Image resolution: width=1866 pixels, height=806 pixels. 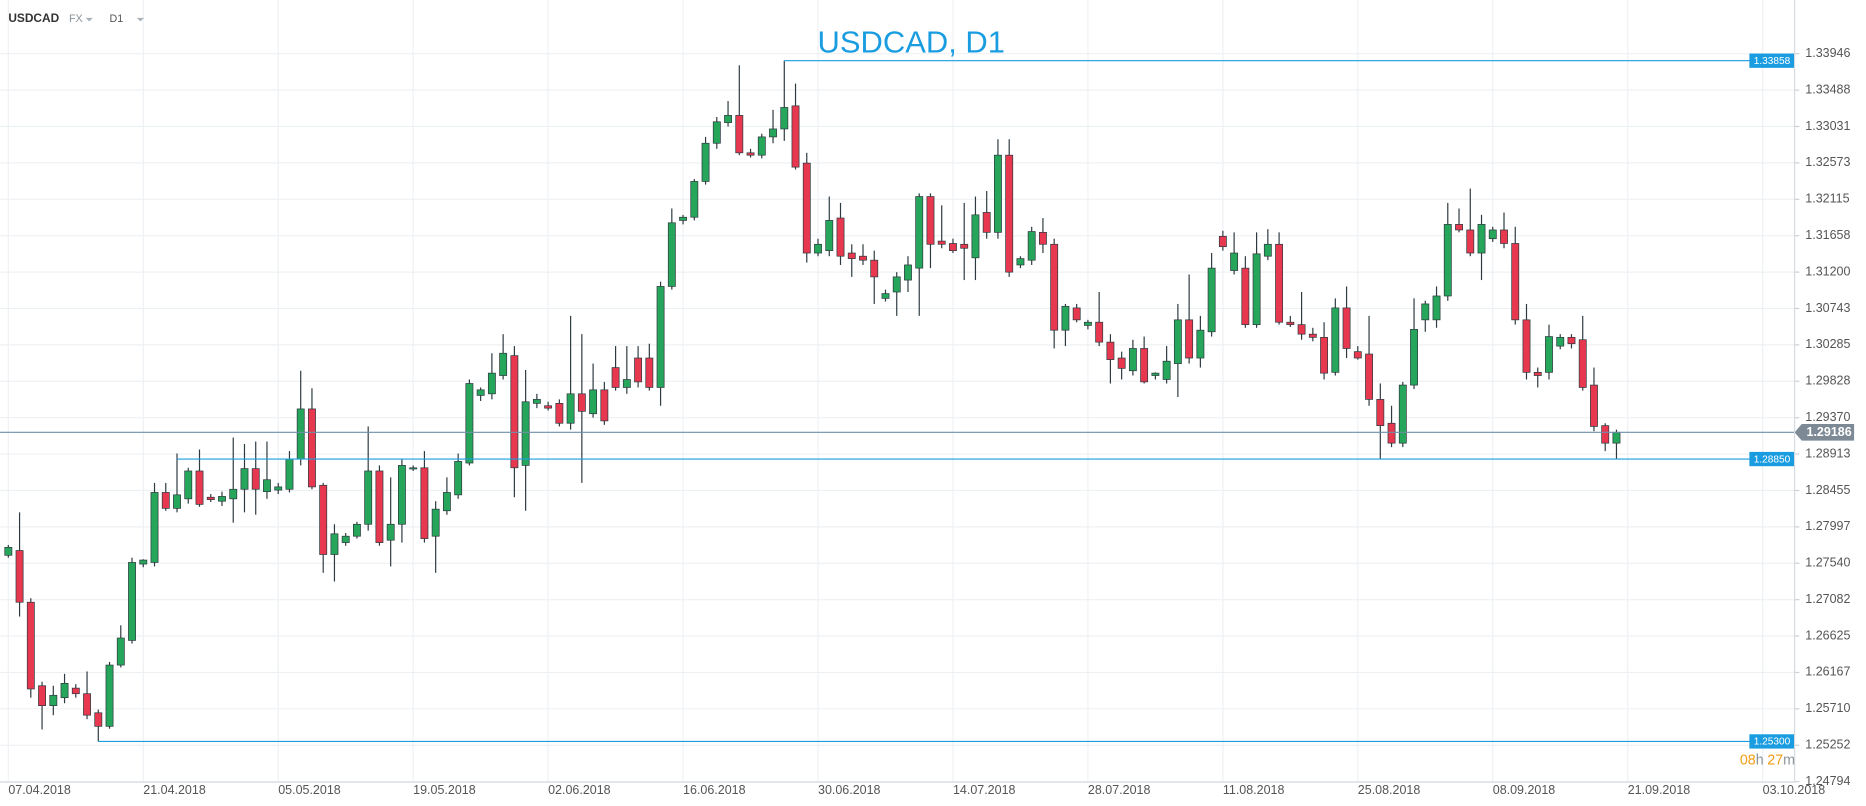 I want to click on x-tick-label: 07.04.2018, so click(x=39, y=790).